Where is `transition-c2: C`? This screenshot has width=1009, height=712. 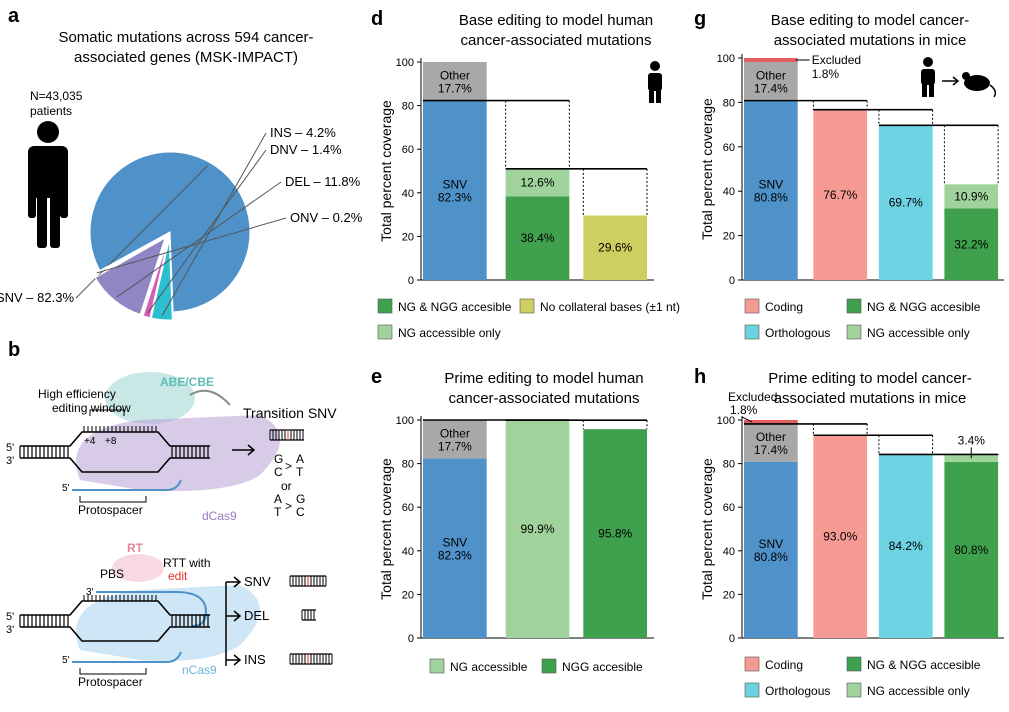
transition-c2: C is located at coordinates (300, 512).